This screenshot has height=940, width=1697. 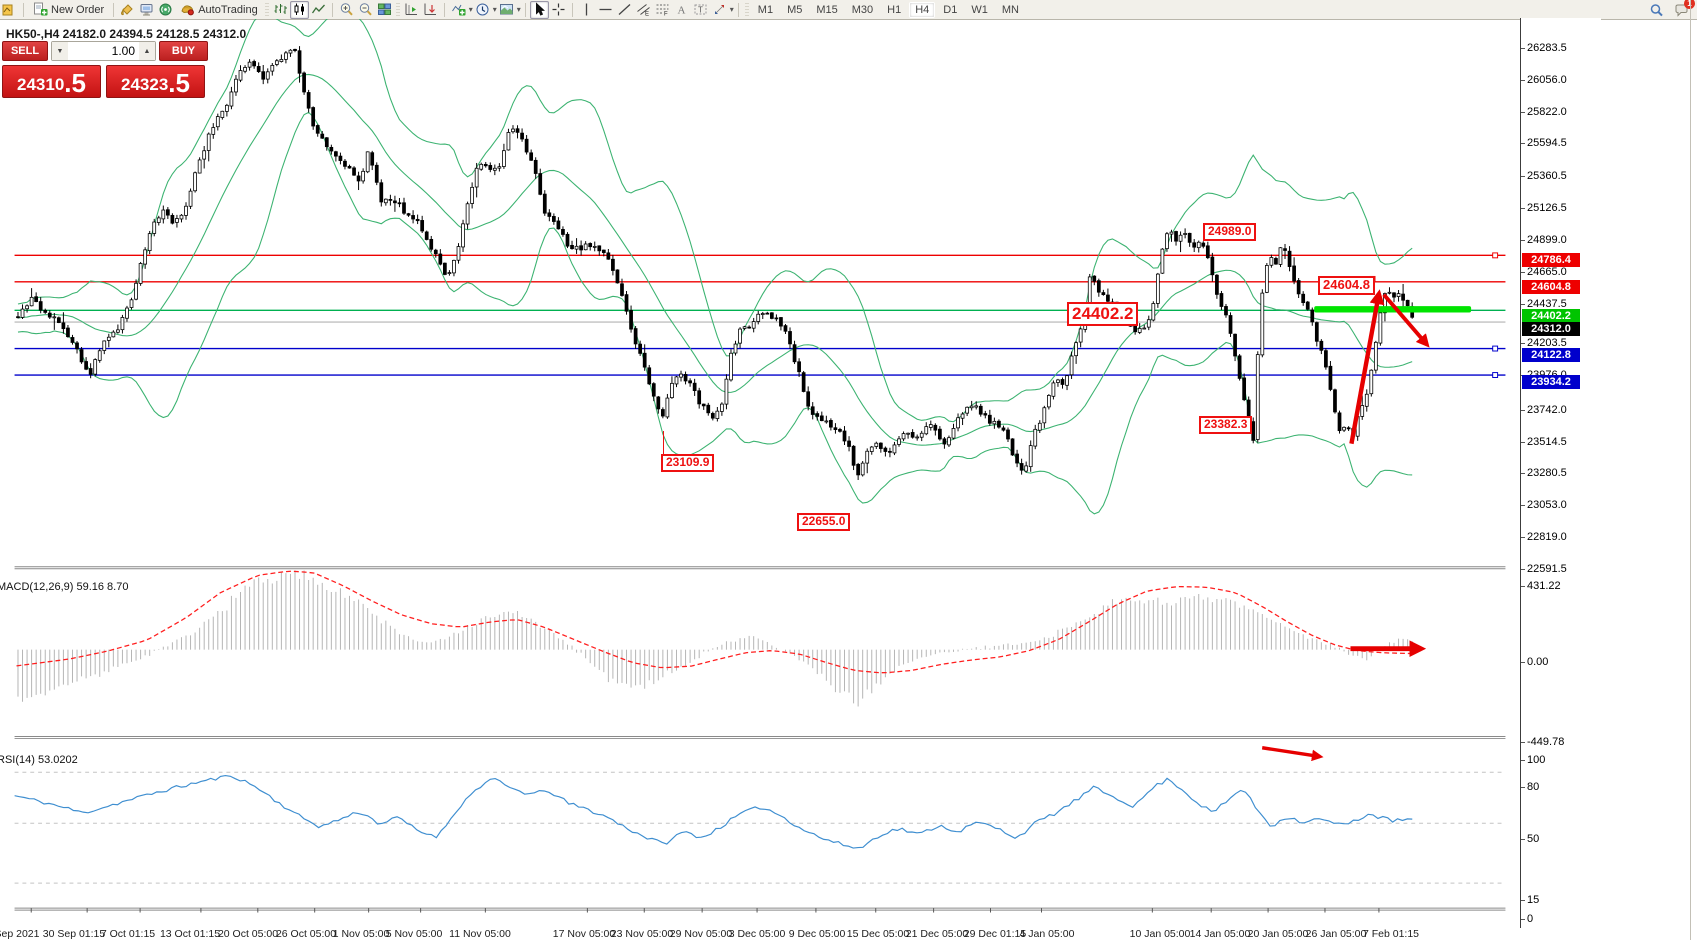 What do you see at coordinates (1547, 208) in the screenshot?
I see `price-tick-label: 25126.5` at bounding box center [1547, 208].